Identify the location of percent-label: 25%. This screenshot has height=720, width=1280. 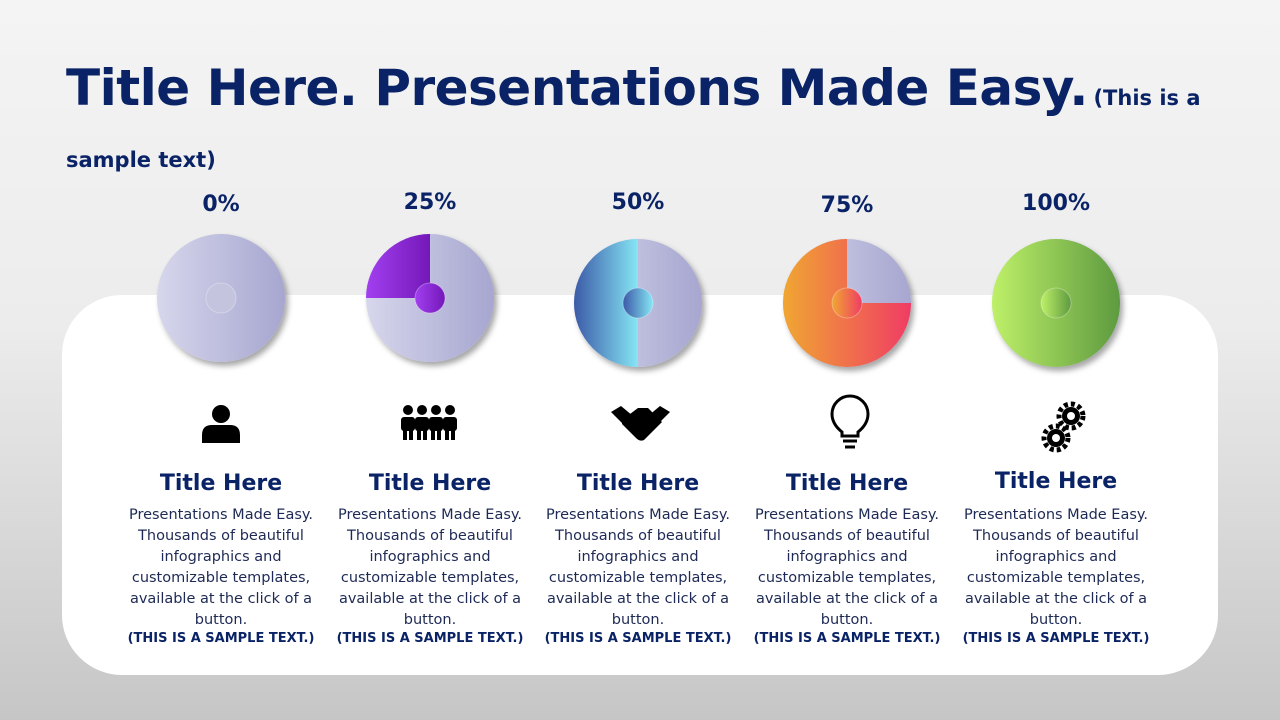
(430, 202).